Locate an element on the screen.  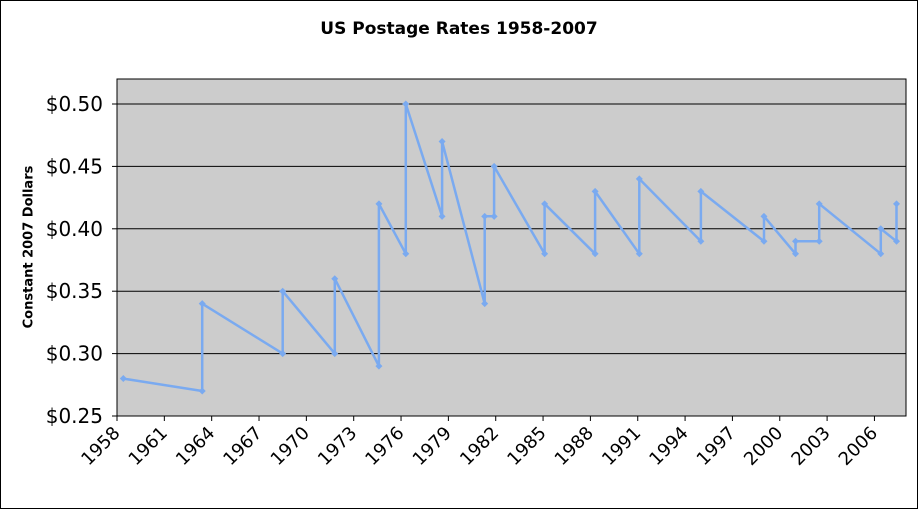
x-tick-label: 2003 is located at coordinates (810, 446).